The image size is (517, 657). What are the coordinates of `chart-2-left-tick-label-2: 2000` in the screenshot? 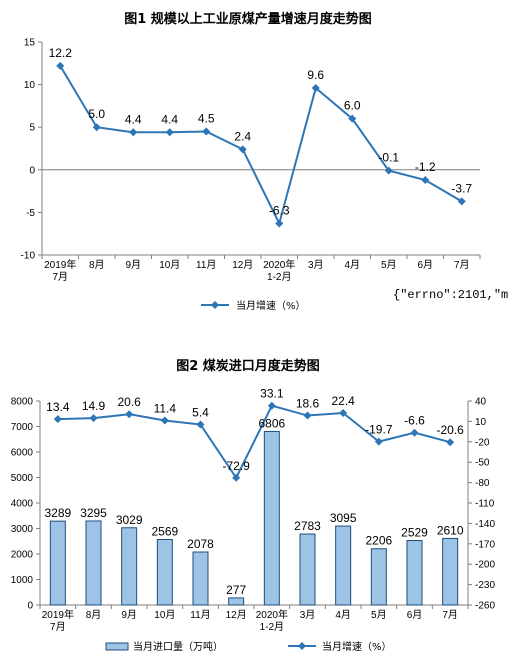 It's located at (22, 555).